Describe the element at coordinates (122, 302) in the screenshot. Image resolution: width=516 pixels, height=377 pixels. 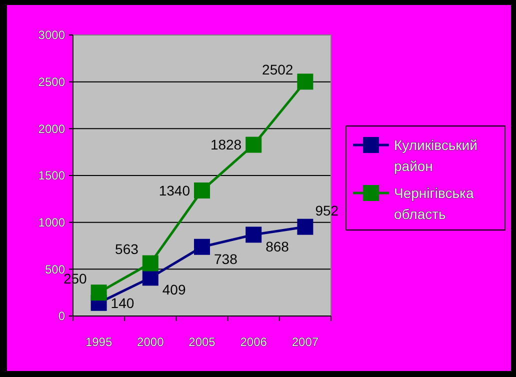
I see `data-label: 140` at that location.